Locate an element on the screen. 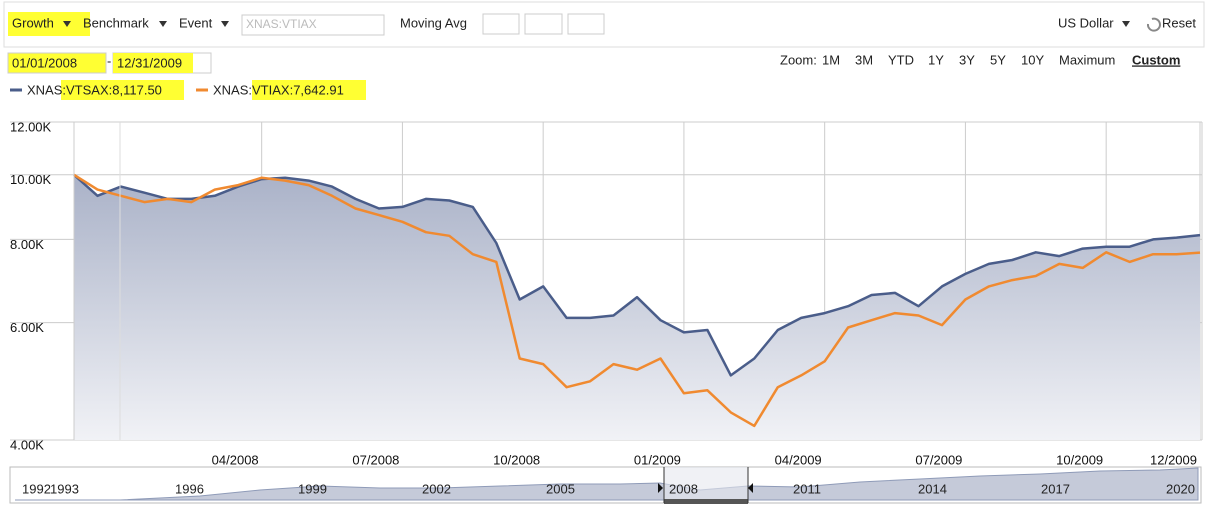 The width and height of the screenshot is (1224, 529). navigator-label: 2008 is located at coordinates (683, 488).